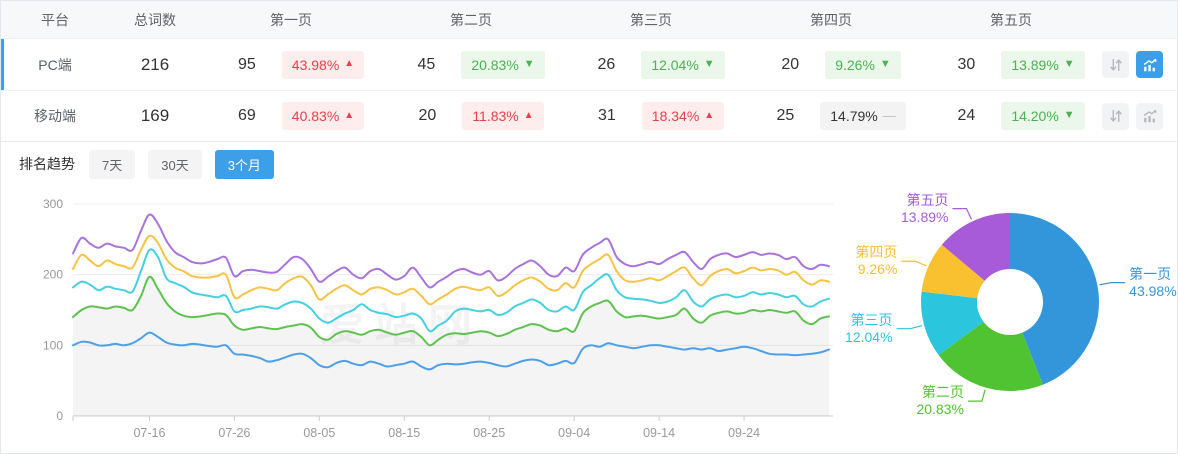  Describe the element at coordinates (323, 64) in the screenshot. I see `trend-badge: 43.98% ▲` at that location.